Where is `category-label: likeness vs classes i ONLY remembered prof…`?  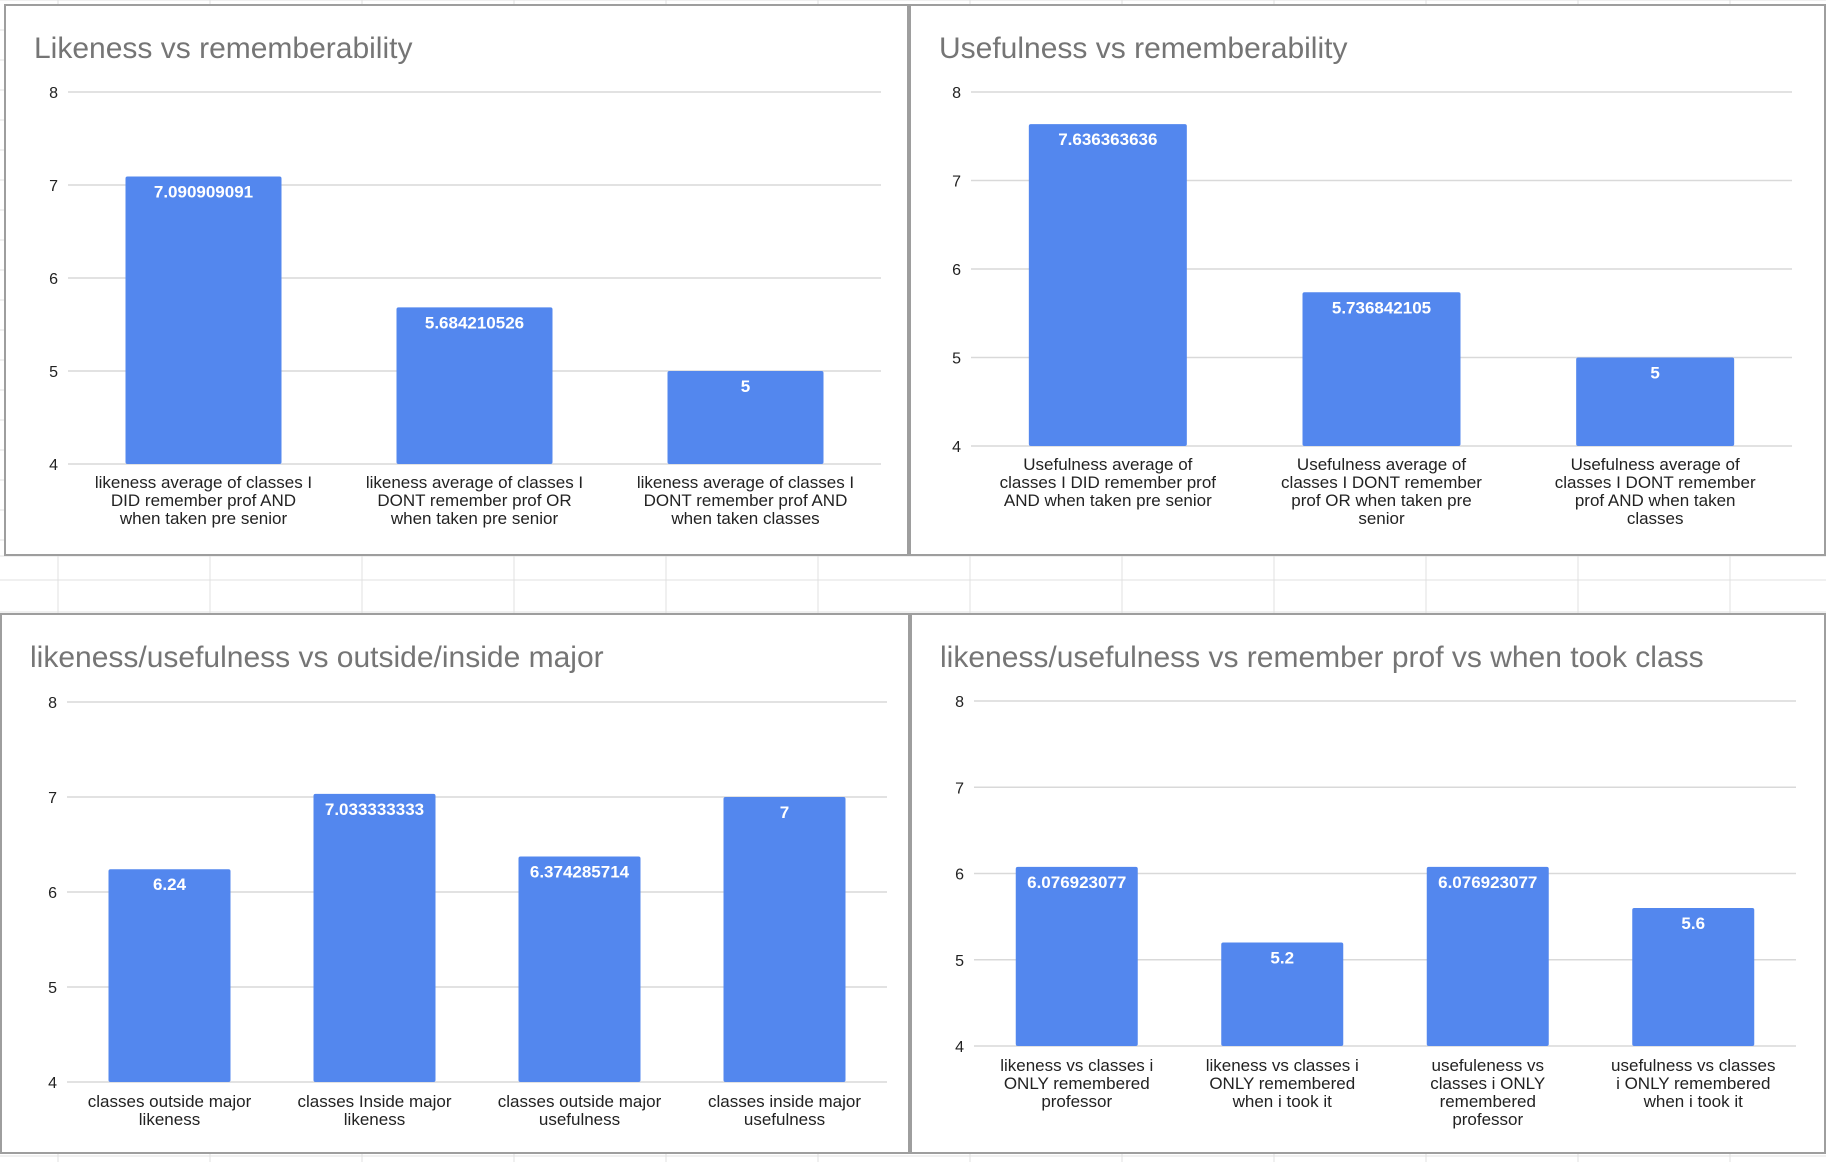 category-label: likeness vs classes i ONLY remembered prof… is located at coordinates (1076, 1083).